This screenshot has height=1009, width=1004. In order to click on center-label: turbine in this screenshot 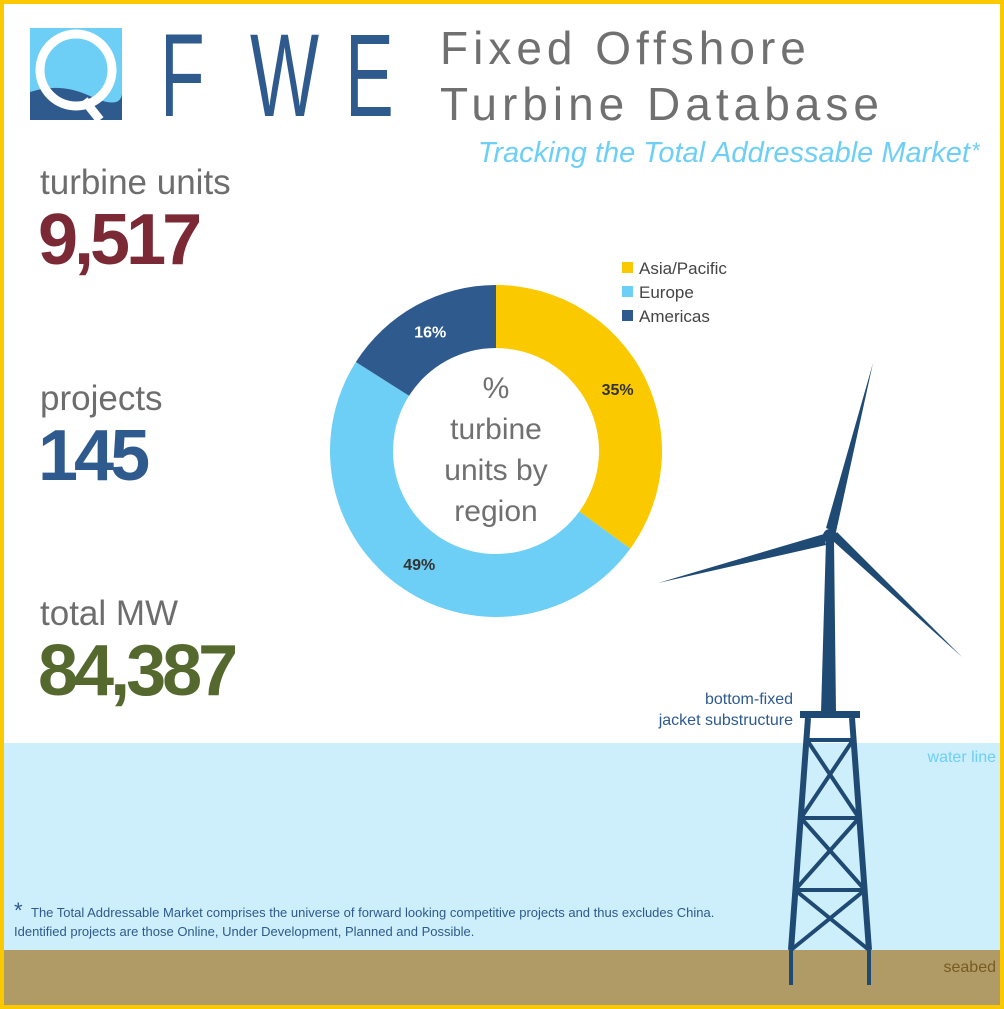, I will do `click(496, 429)`.